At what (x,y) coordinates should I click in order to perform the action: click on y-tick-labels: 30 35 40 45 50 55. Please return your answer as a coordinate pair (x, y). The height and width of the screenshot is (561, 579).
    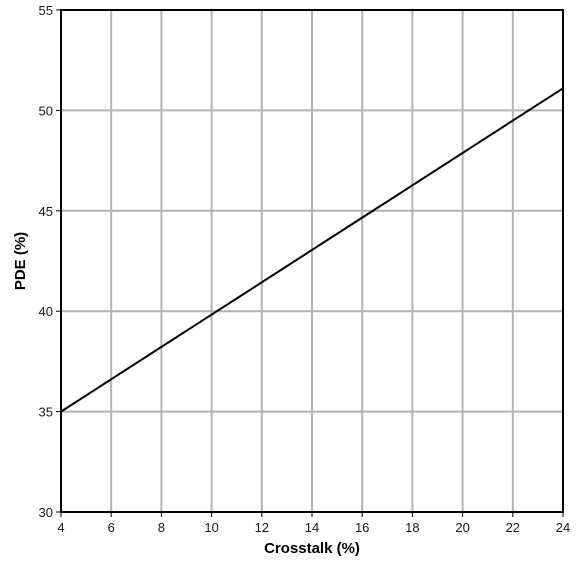
    Looking at the image, I should click on (46, 261).